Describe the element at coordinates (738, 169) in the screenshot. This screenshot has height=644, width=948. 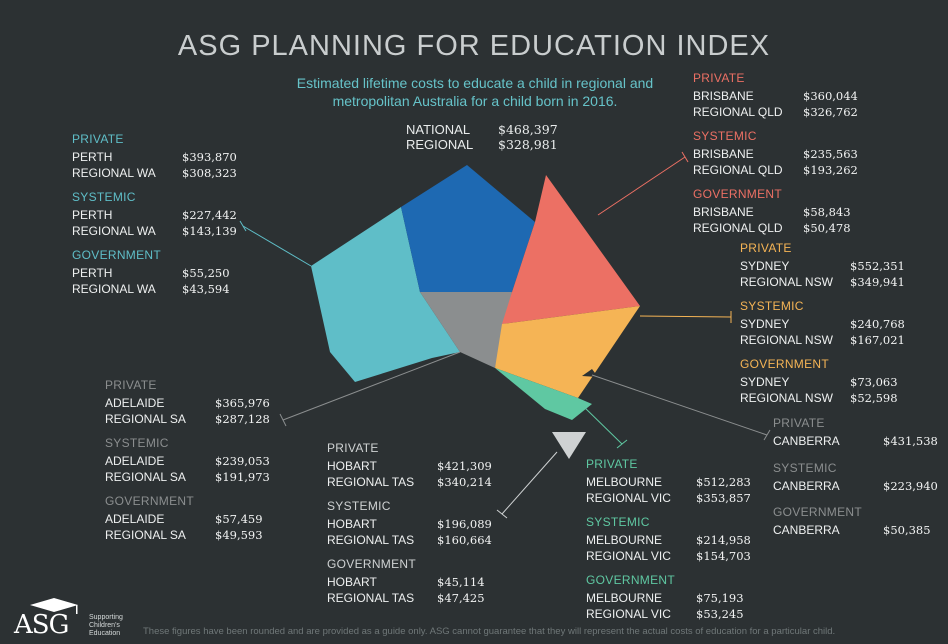
I see `qld-systemic-regional: REGIONAL QLD` at that location.